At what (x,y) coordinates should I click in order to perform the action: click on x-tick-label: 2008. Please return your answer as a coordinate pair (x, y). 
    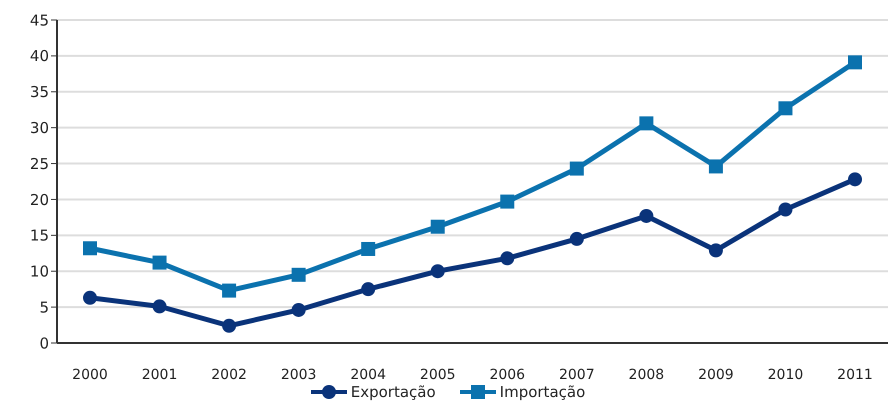
    Looking at the image, I should click on (646, 374).